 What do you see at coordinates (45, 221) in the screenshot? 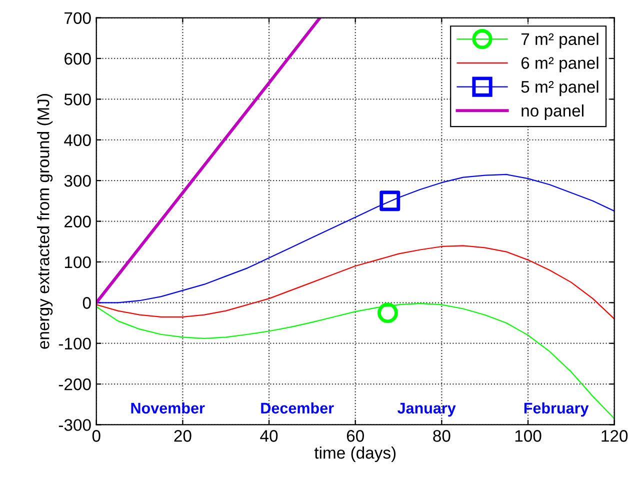
I see `y-axis-title: energy extracted from ground (MJ)` at bounding box center [45, 221].